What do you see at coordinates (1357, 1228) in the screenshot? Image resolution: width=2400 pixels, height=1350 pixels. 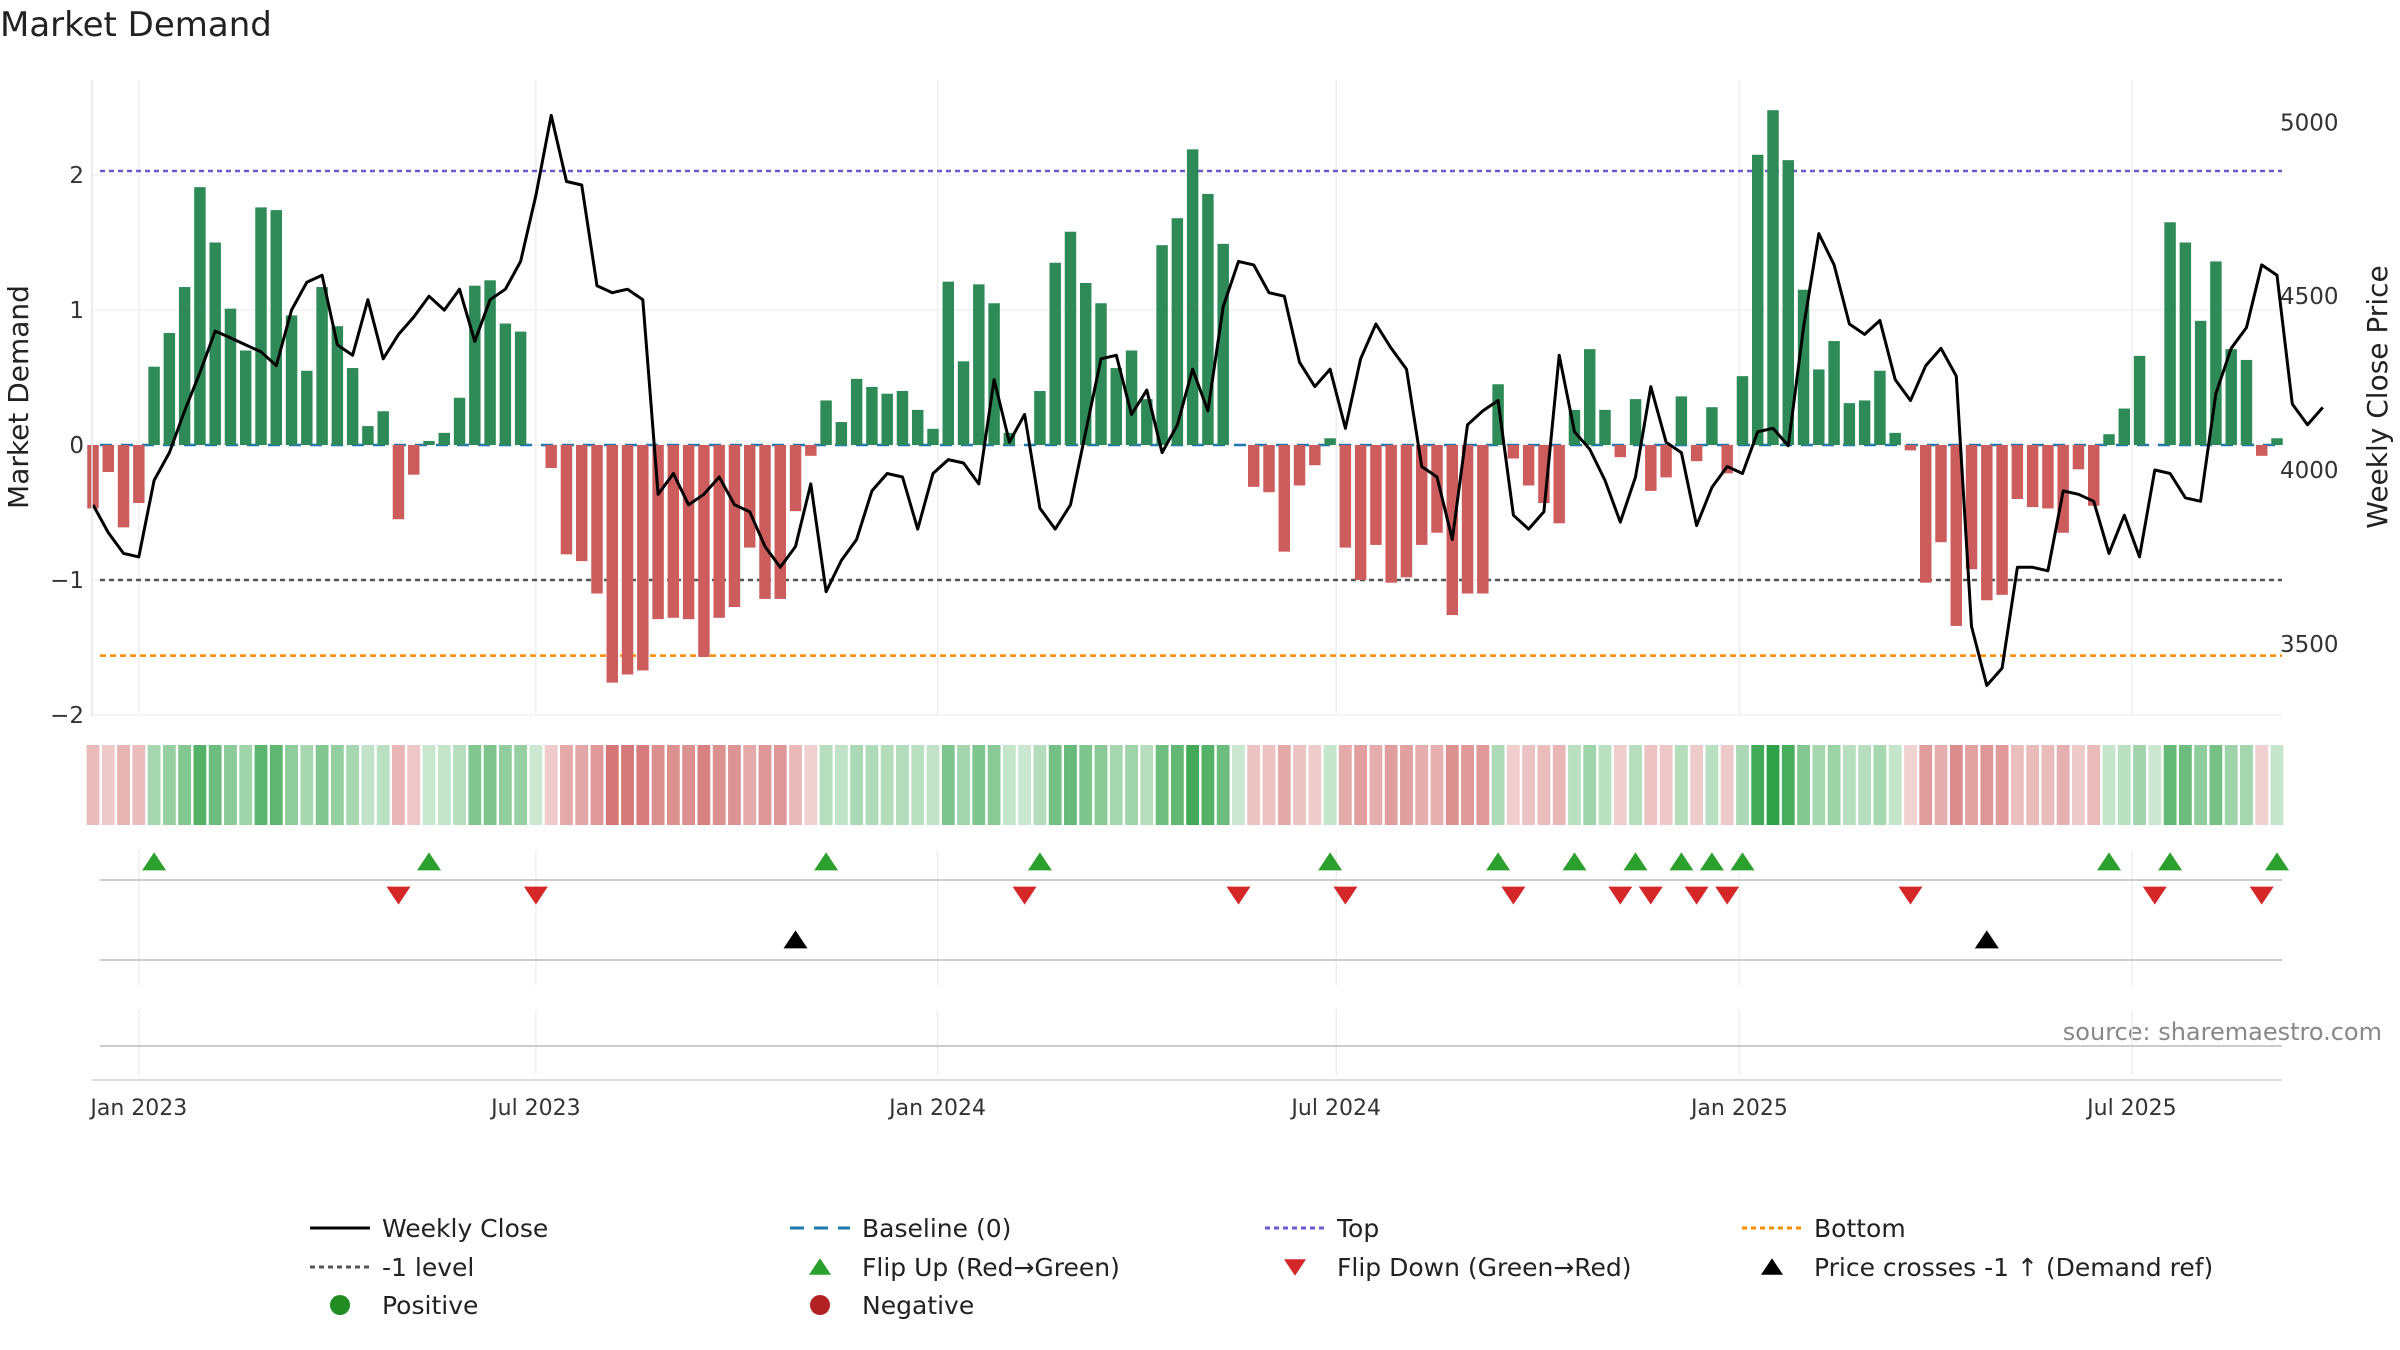 I see `legend-label: Top` at bounding box center [1357, 1228].